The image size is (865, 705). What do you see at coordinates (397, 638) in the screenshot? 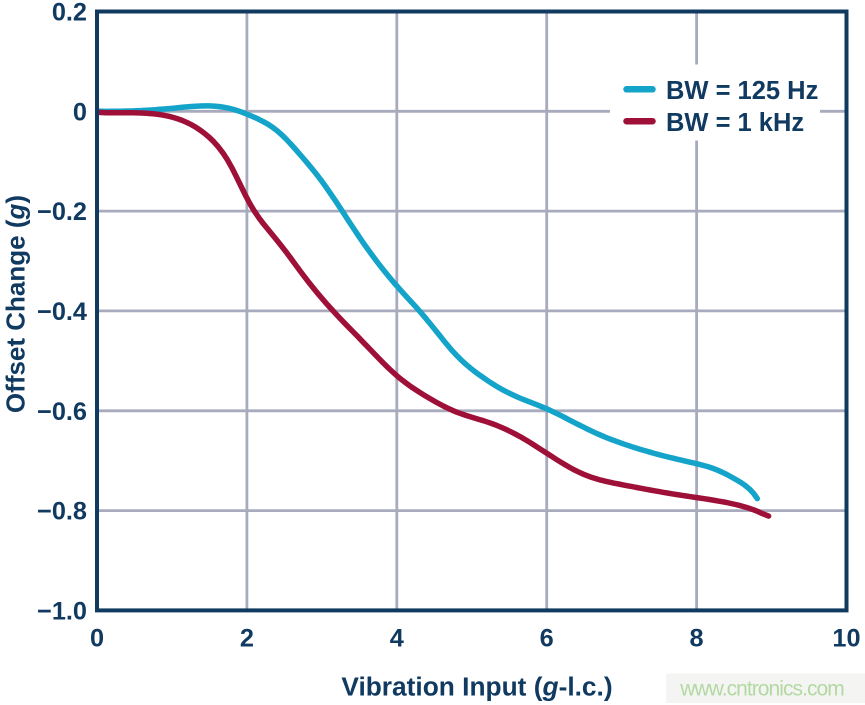
I see `svg-text: 4` at bounding box center [397, 638].